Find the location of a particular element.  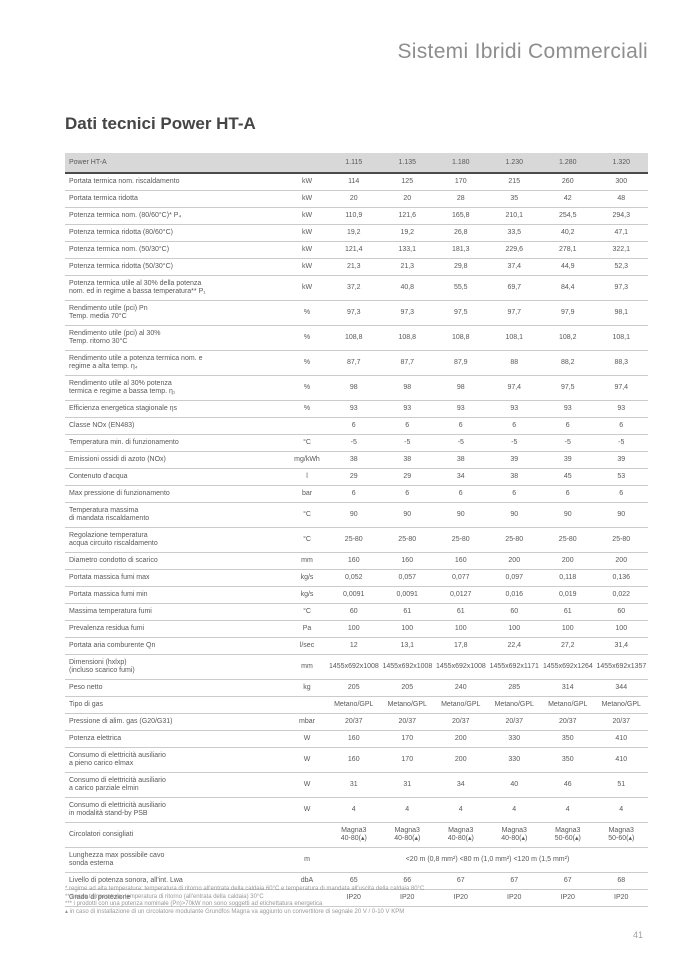

cell-value: 0,0091 is located at coordinates (354, 595).